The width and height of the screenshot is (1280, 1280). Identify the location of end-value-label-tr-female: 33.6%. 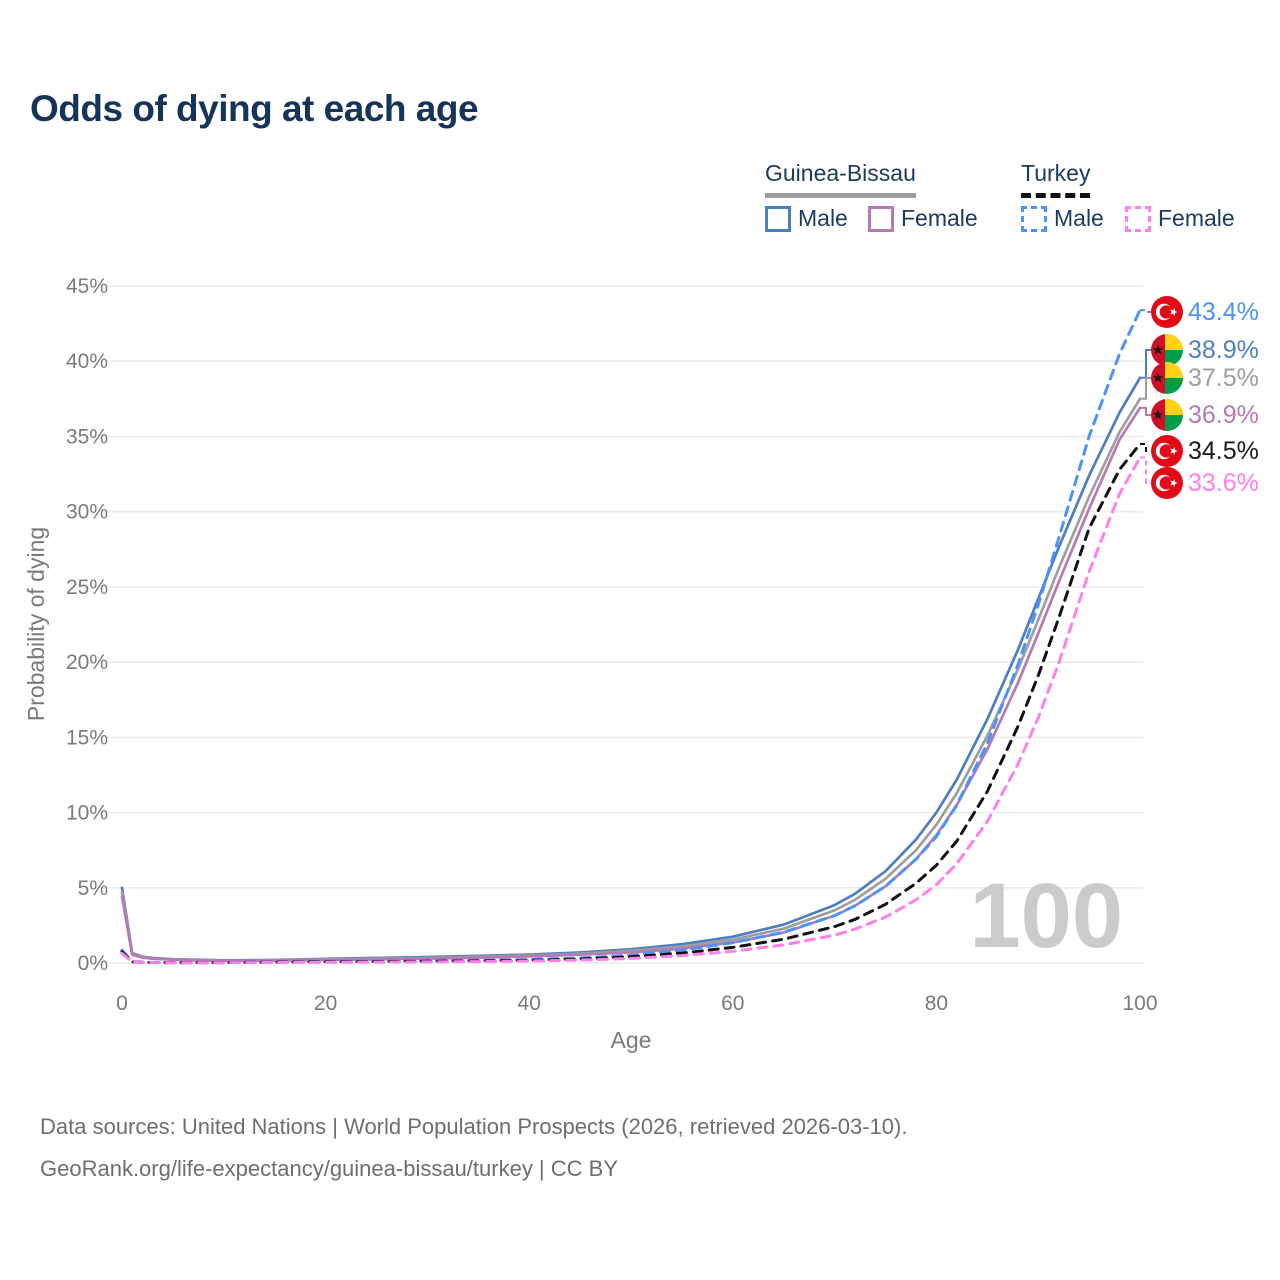
(1223, 483).